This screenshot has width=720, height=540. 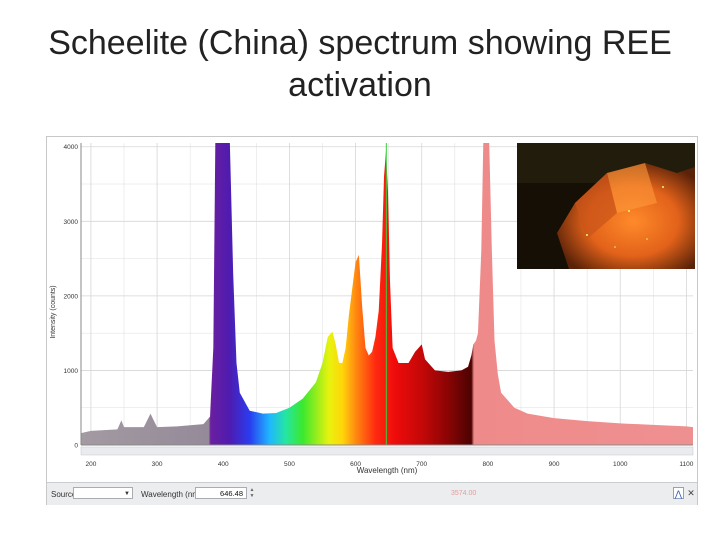 I want to click on y-tick-label: 3000, so click(x=71, y=222).